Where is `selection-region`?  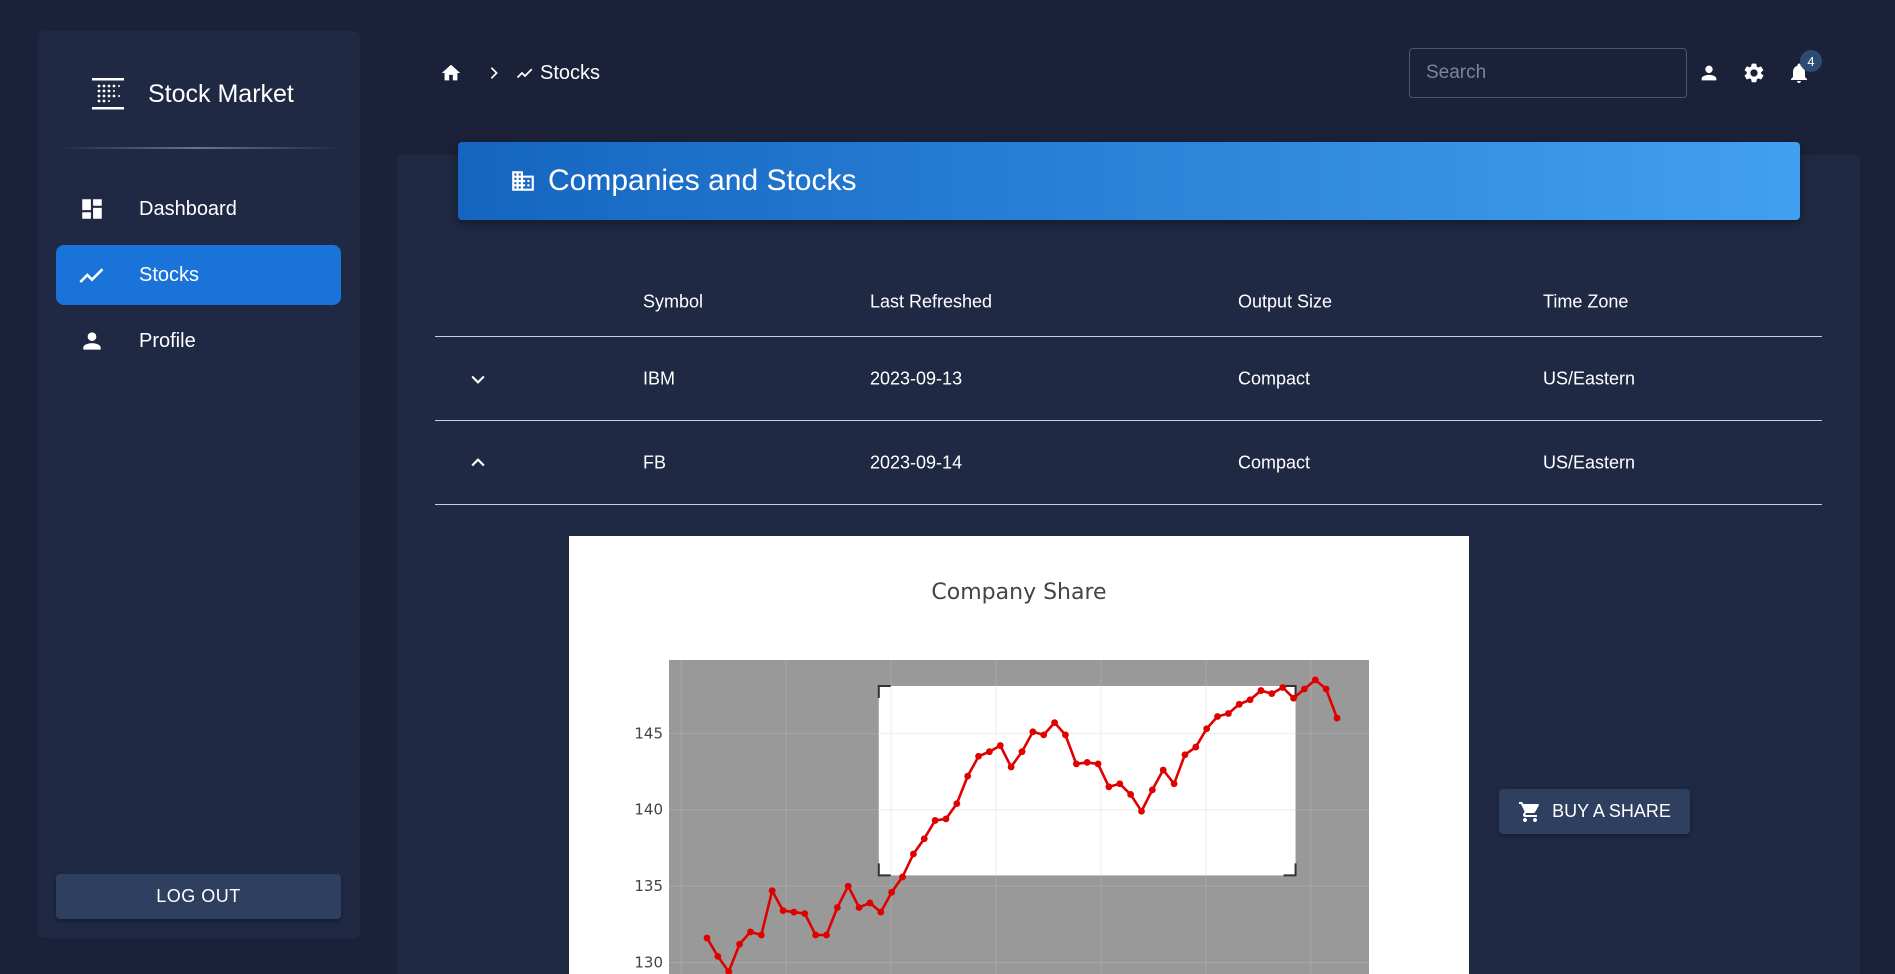 selection-region is located at coordinates (1087, 780).